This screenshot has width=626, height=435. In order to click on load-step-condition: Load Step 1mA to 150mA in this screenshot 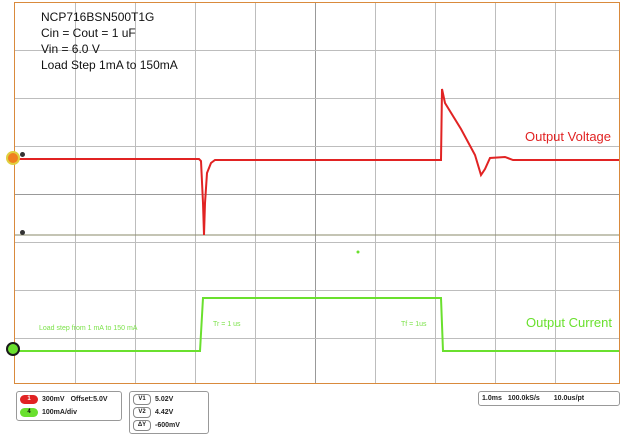, I will do `click(109, 65)`.